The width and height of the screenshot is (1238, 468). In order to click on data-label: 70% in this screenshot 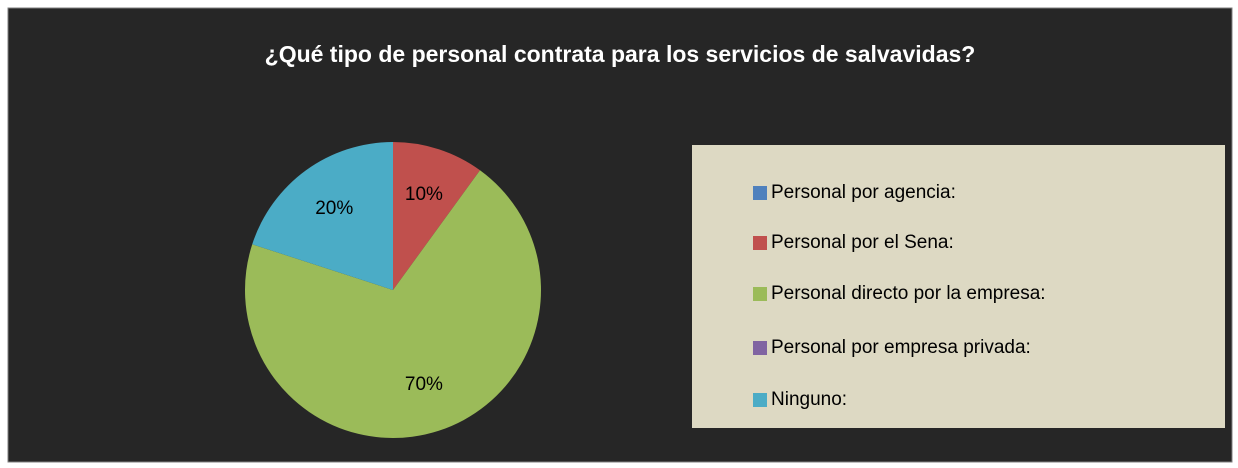, I will do `click(424, 384)`.